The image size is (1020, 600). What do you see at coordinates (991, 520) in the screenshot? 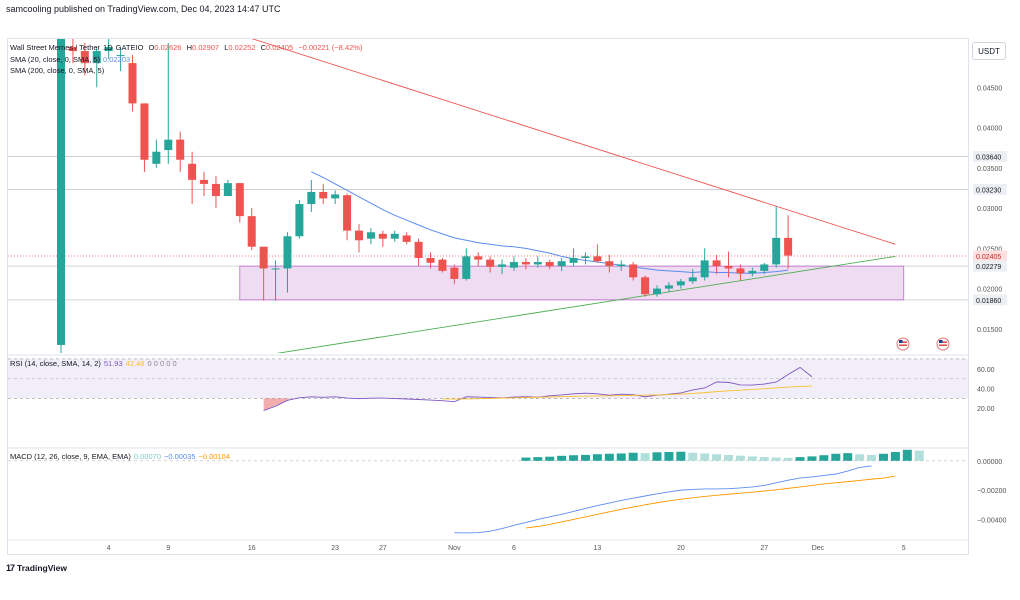
I see `macd-axis-tick: −0.00400` at bounding box center [991, 520].